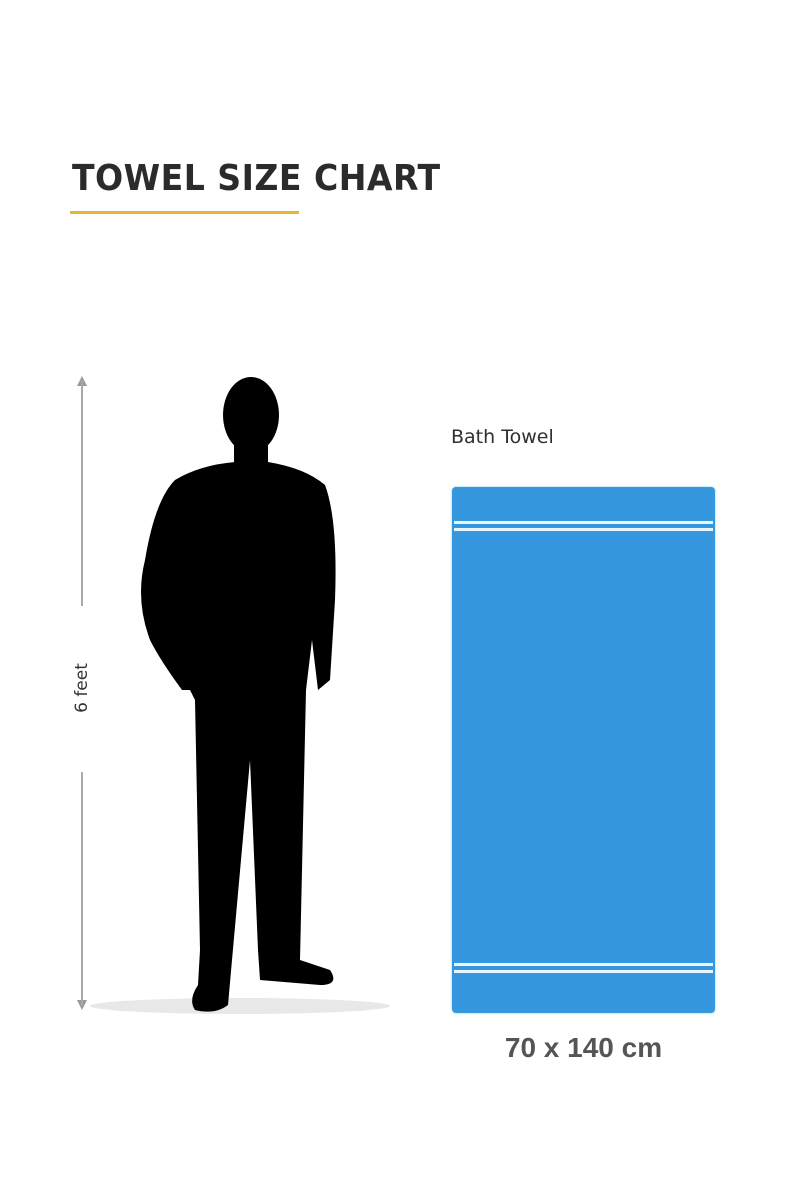 The image size is (800, 1200). What do you see at coordinates (238, 694) in the screenshot?
I see `man-silhouette-icon` at bounding box center [238, 694].